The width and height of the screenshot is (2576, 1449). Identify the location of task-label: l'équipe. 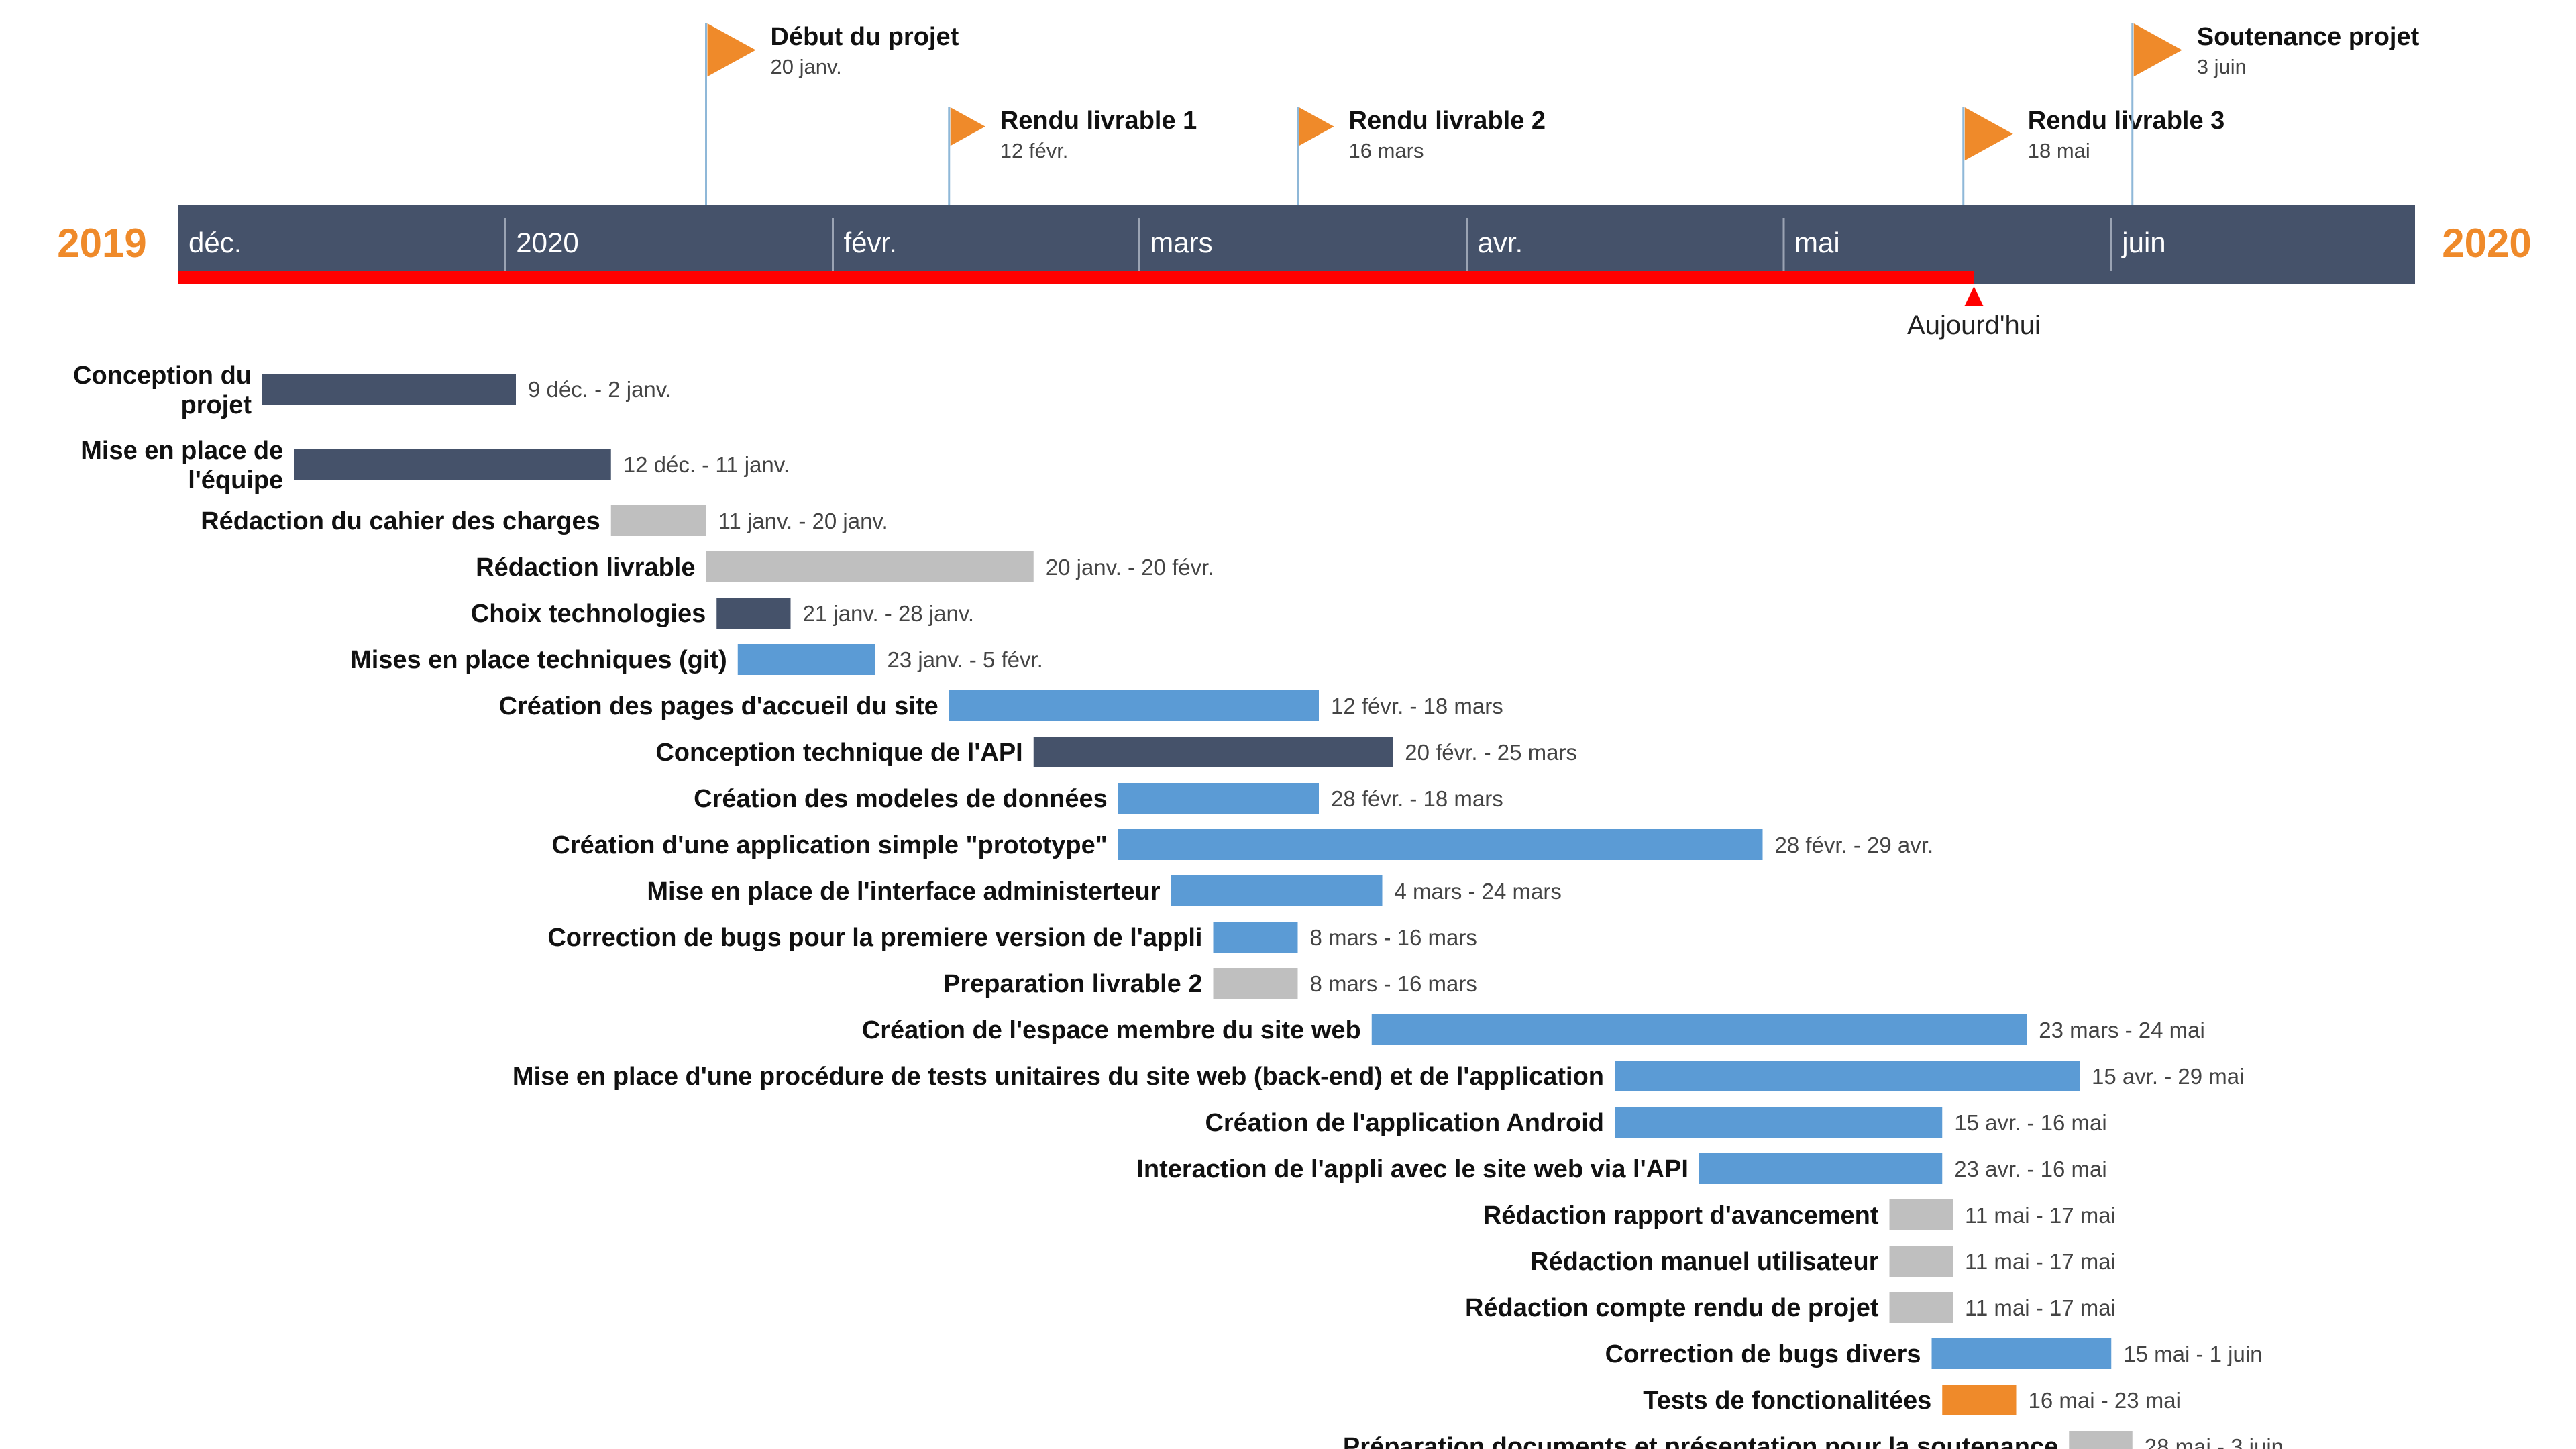
(235, 480).